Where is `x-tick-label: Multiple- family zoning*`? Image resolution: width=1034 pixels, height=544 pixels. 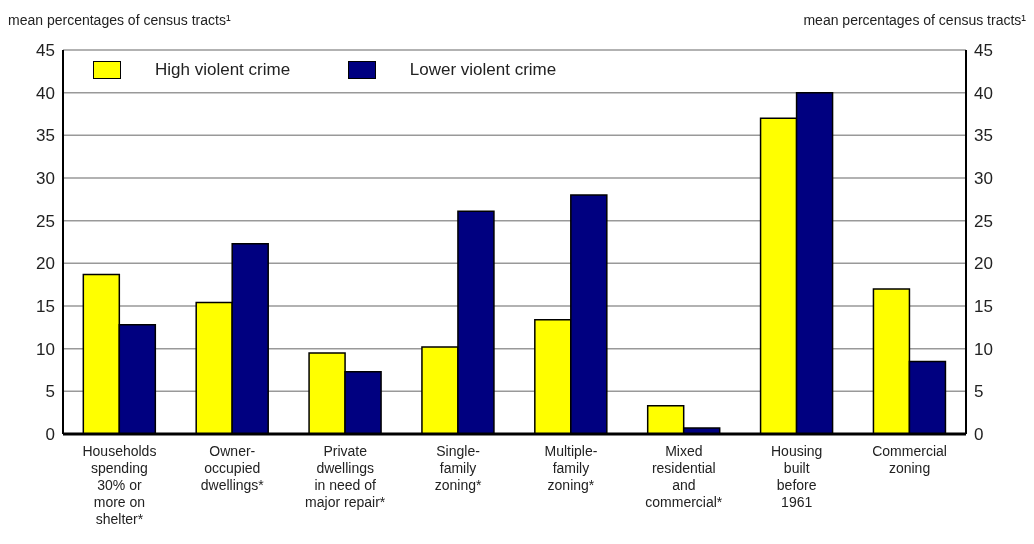
x-tick-label: Multiple- family zoning* is located at coordinates (571, 468).